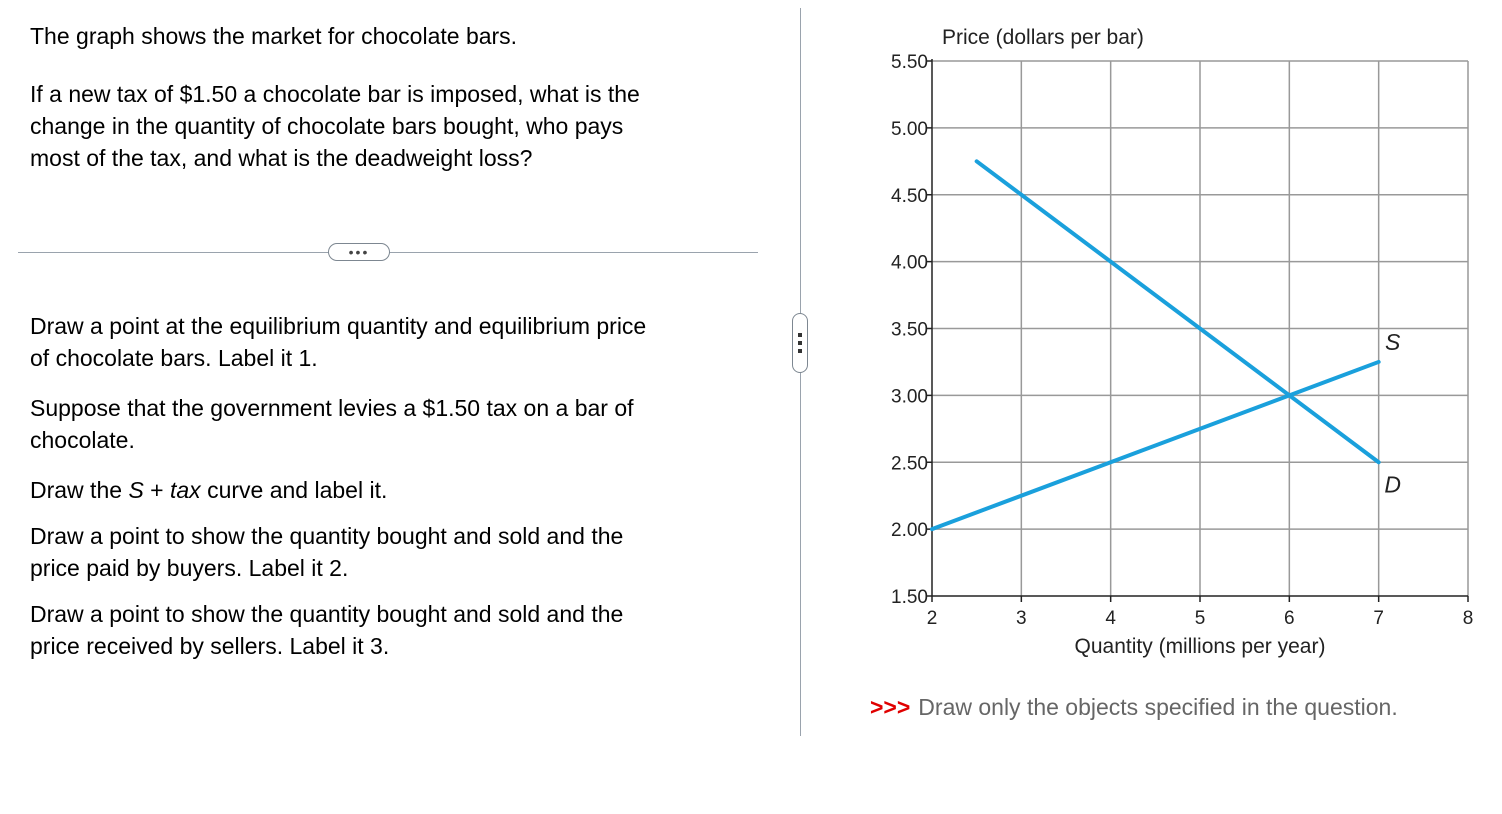 This screenshot has height=814, width=1502. I want to click on y-tick-label: 2.00, so click(909, 530).